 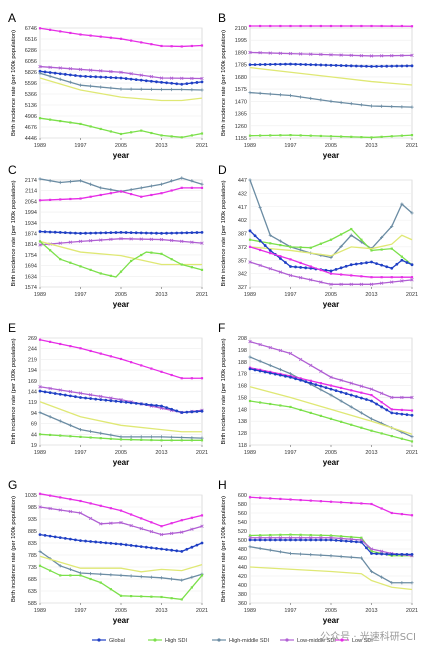 What do you see at coordinates (12, 485) in the screenshot?
I see `panel-letter: G` at bounding box center [12, 485].